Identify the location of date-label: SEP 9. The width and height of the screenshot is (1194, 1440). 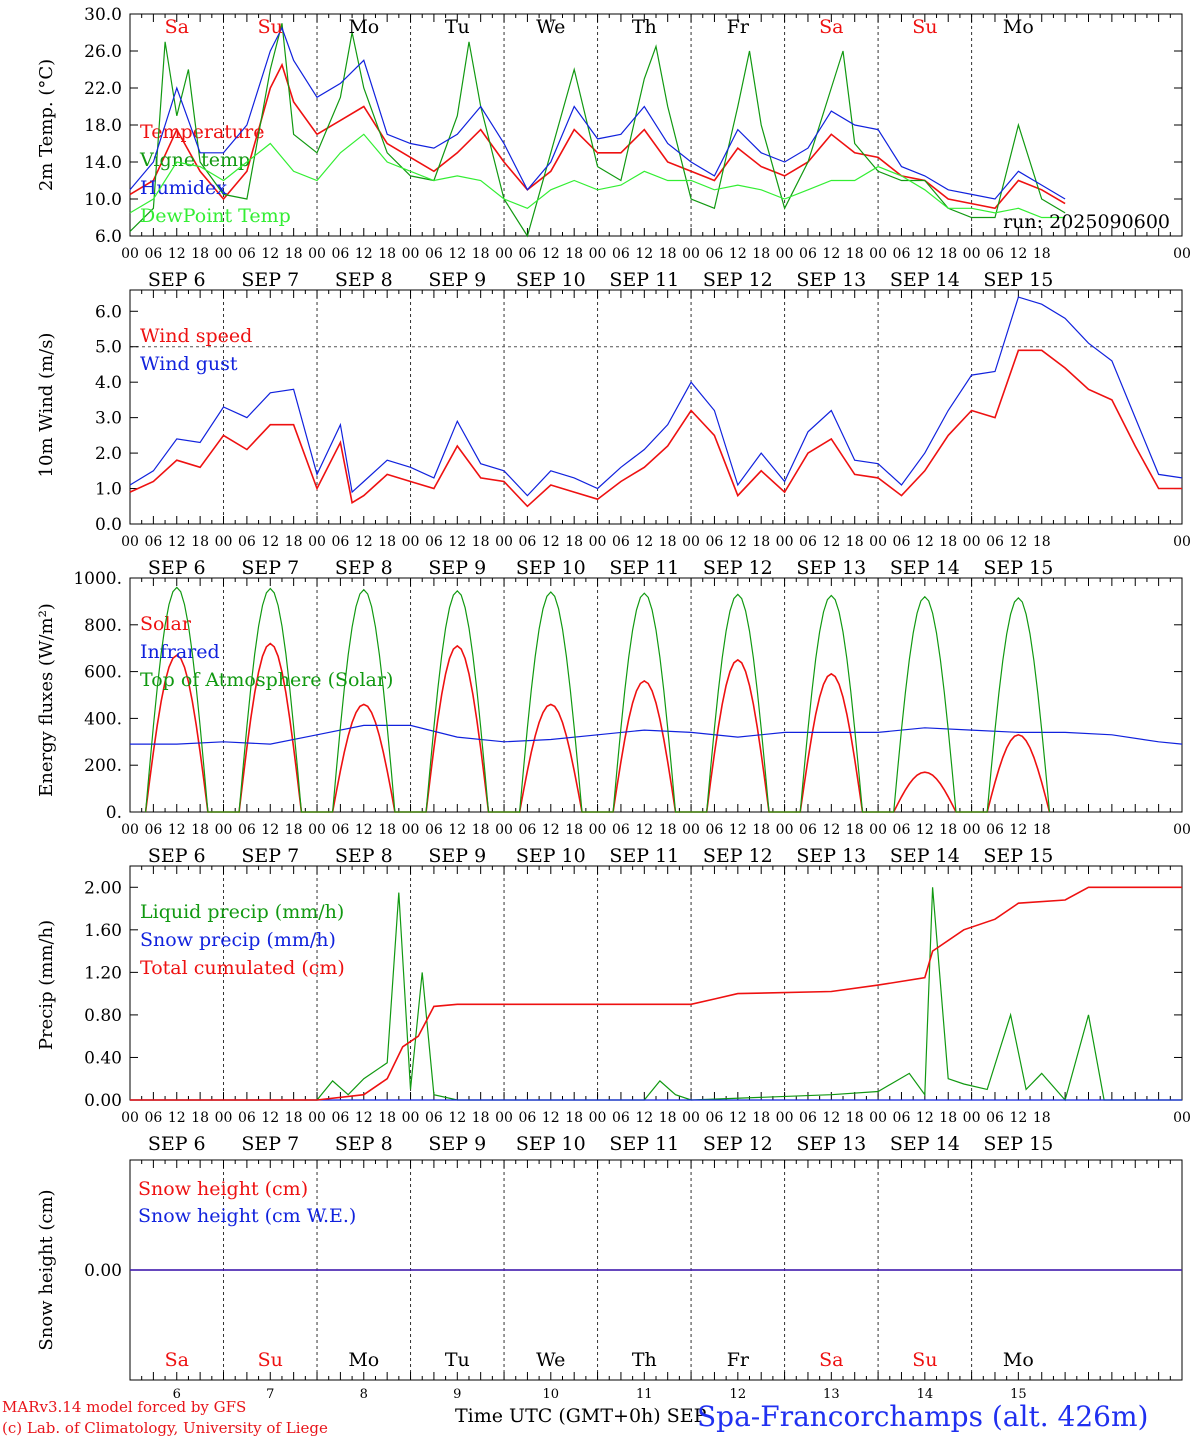
(457, 1144).